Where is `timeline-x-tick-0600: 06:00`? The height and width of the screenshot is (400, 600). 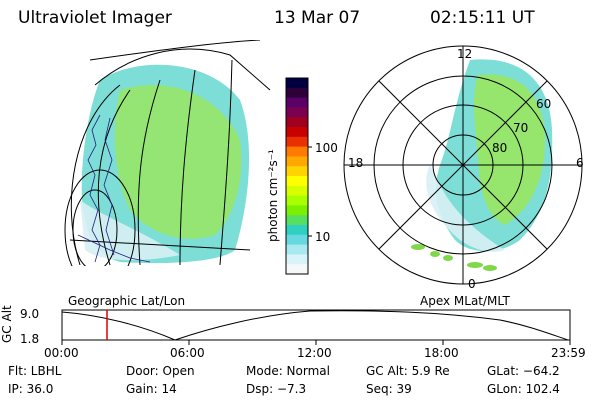 timeline-x-tick-0600: 06:00 is located at coordinates (187, 353).